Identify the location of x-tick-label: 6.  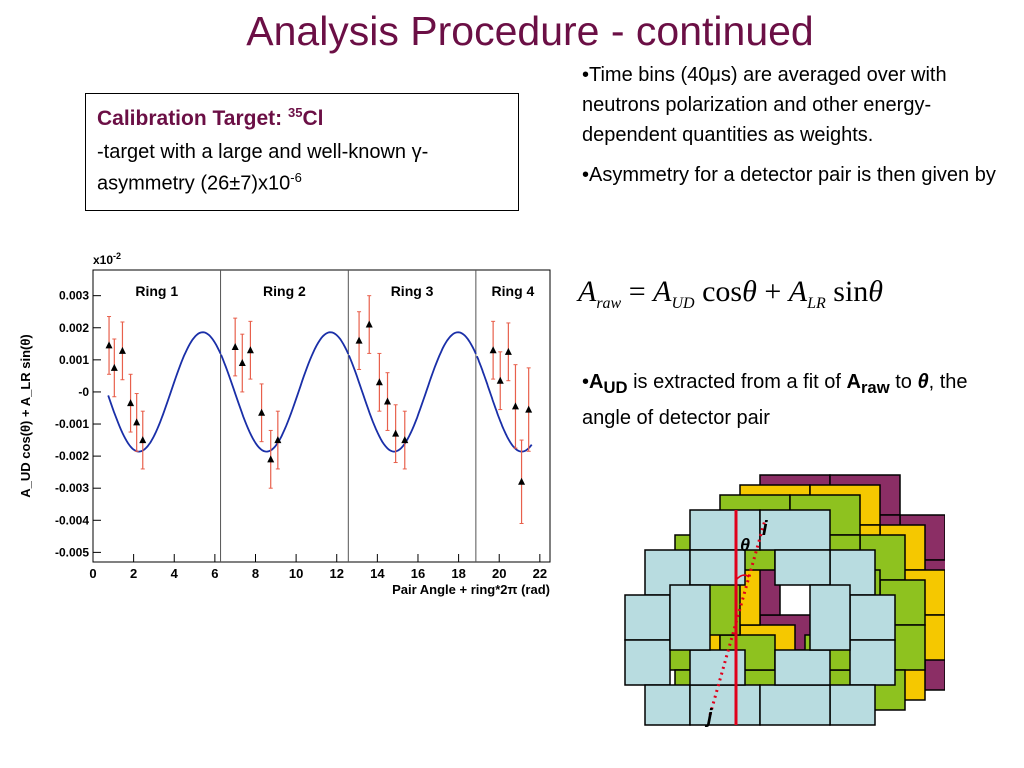
(214, 573).